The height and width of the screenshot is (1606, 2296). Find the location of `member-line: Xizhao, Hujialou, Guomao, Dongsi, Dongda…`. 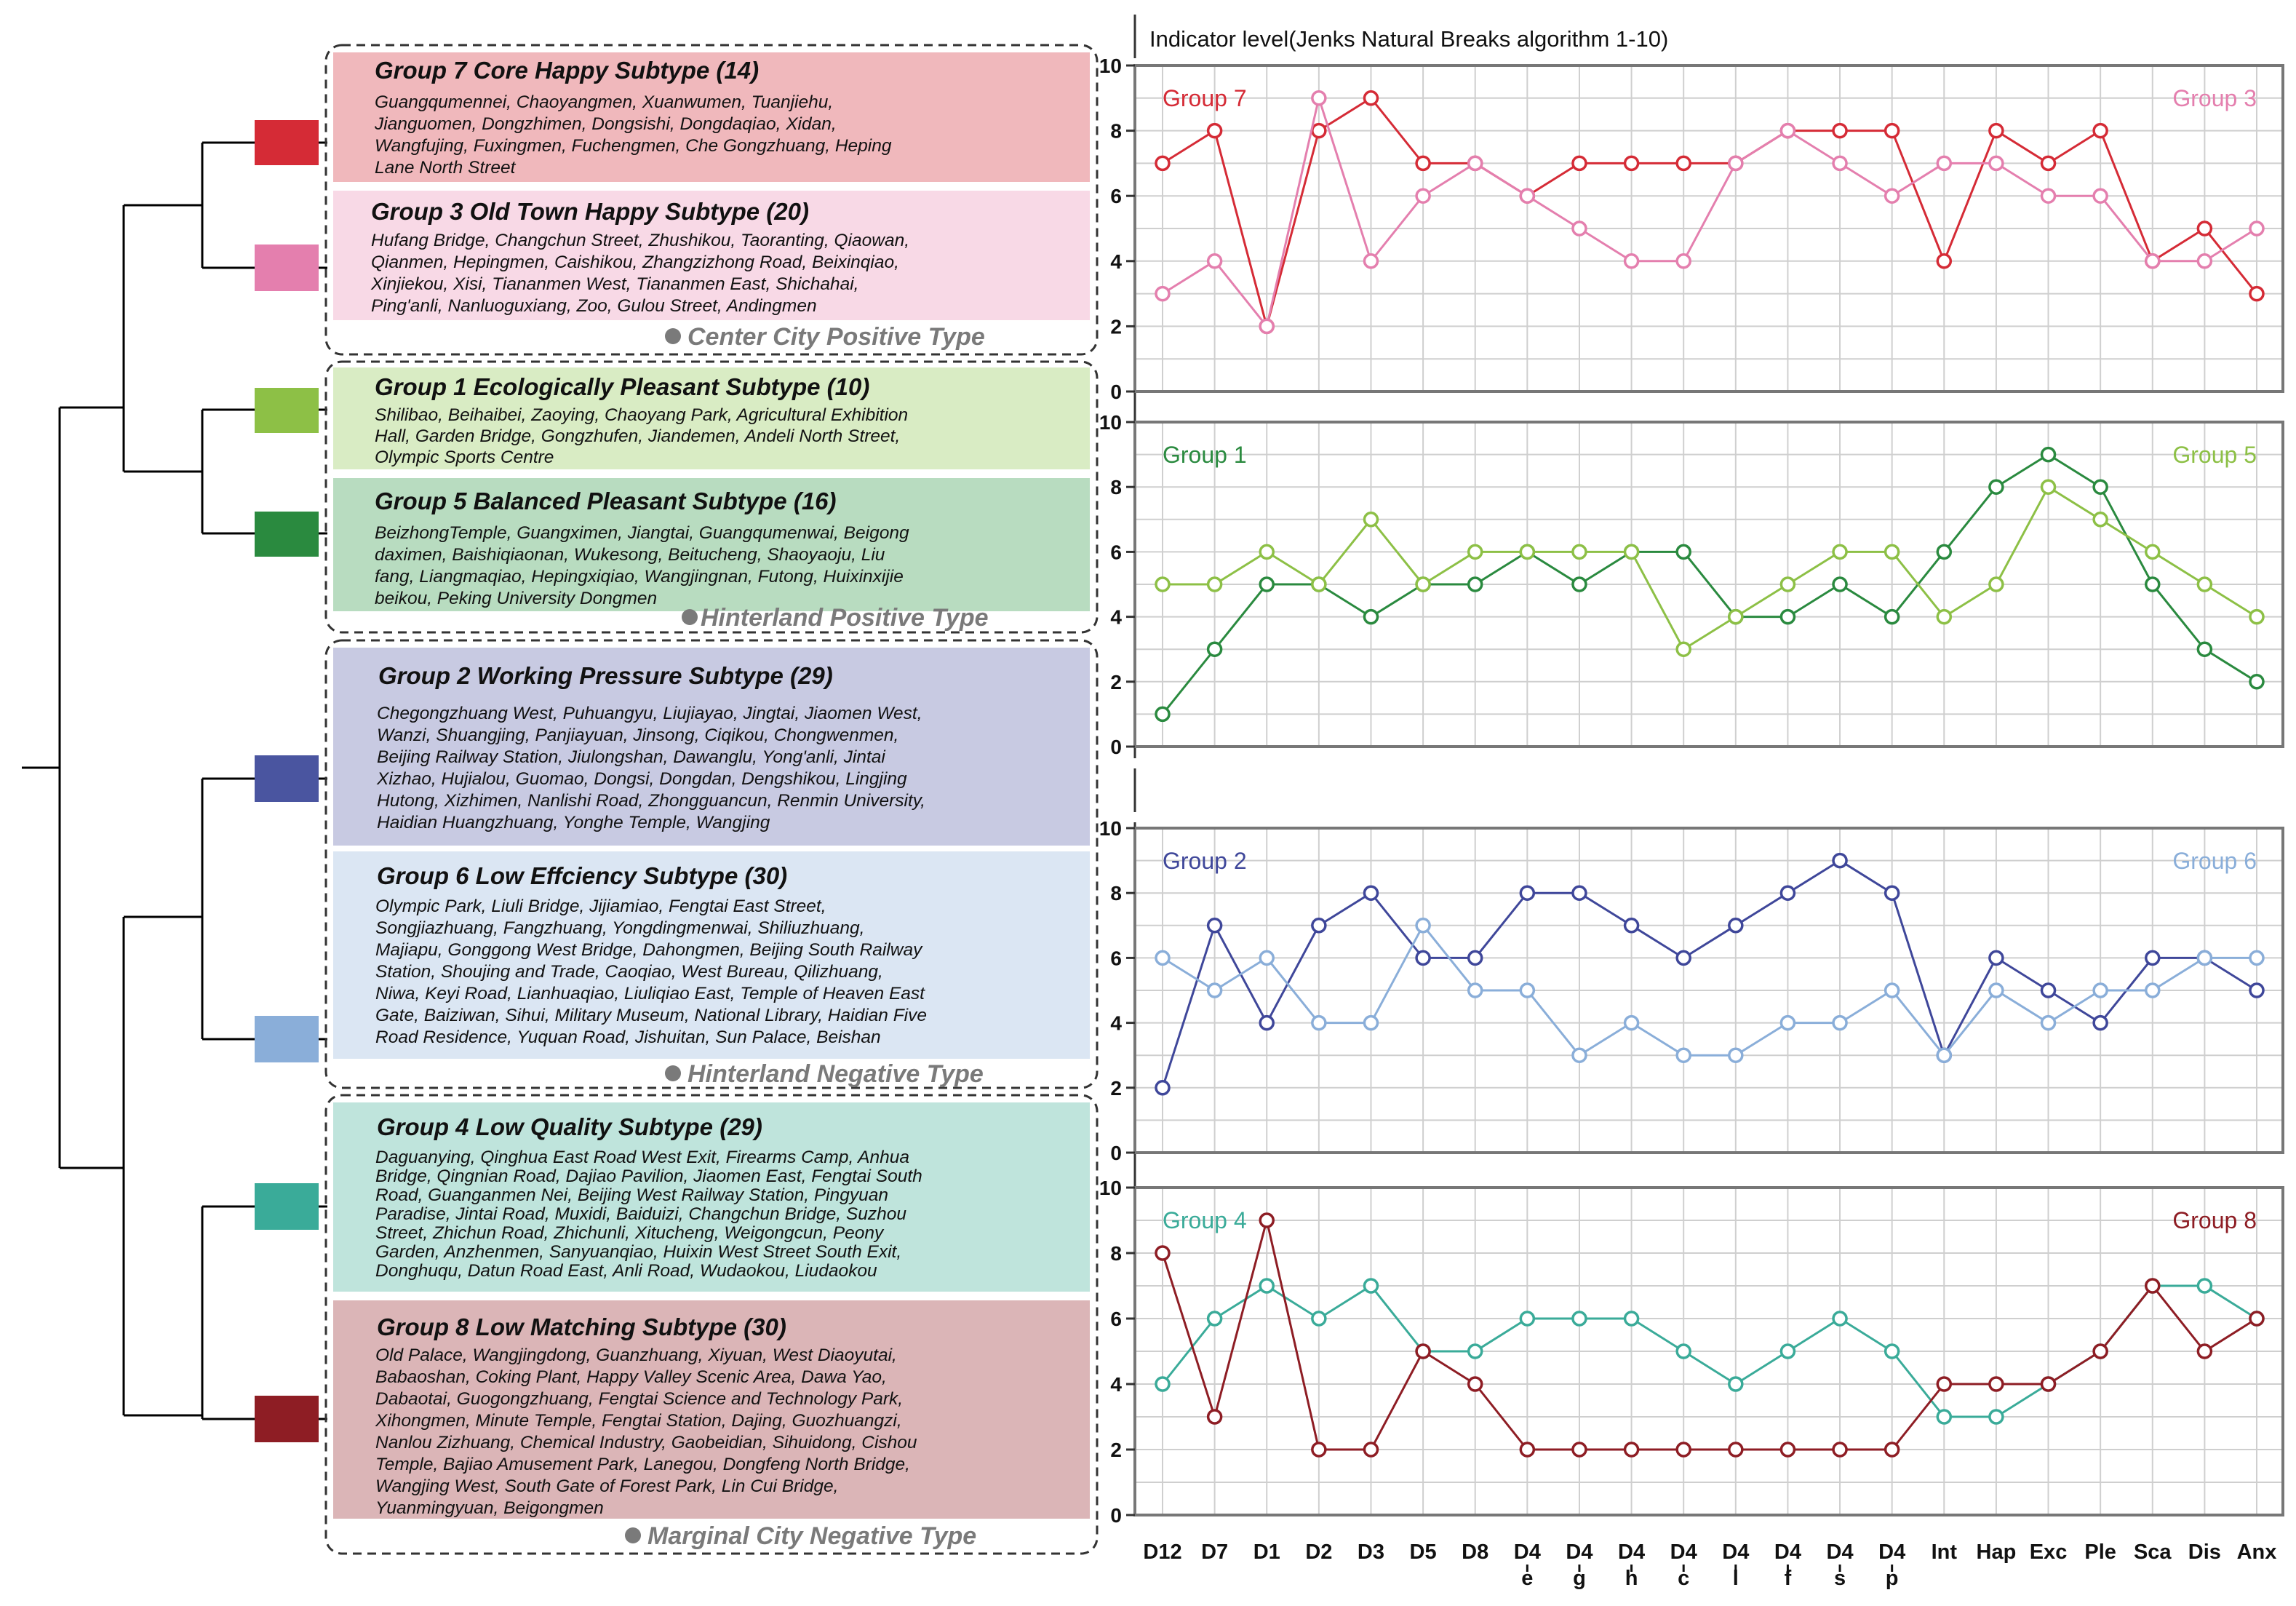

member-line: Xizhao, Hujialou, Guomao, Dongsi, Dongda… is located at coordinates (641, 779).